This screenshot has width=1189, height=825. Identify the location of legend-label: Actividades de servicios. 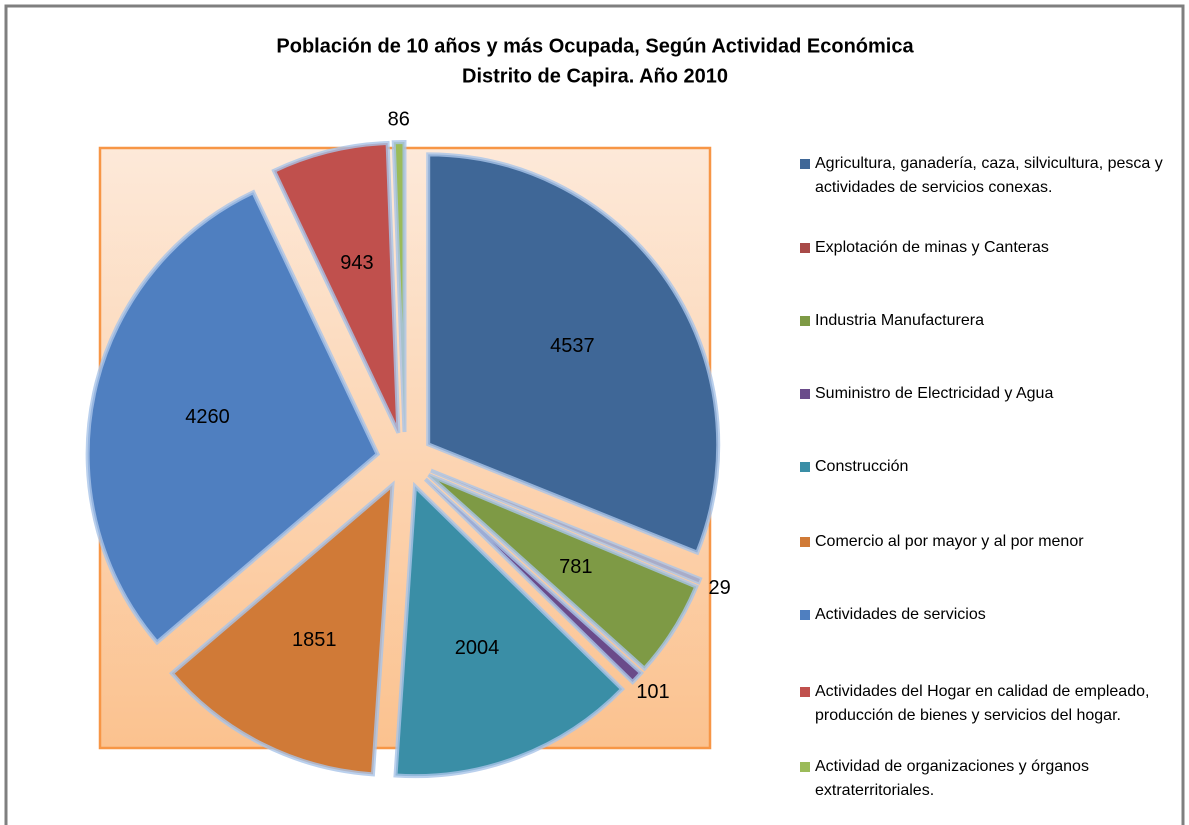
(900, 614).